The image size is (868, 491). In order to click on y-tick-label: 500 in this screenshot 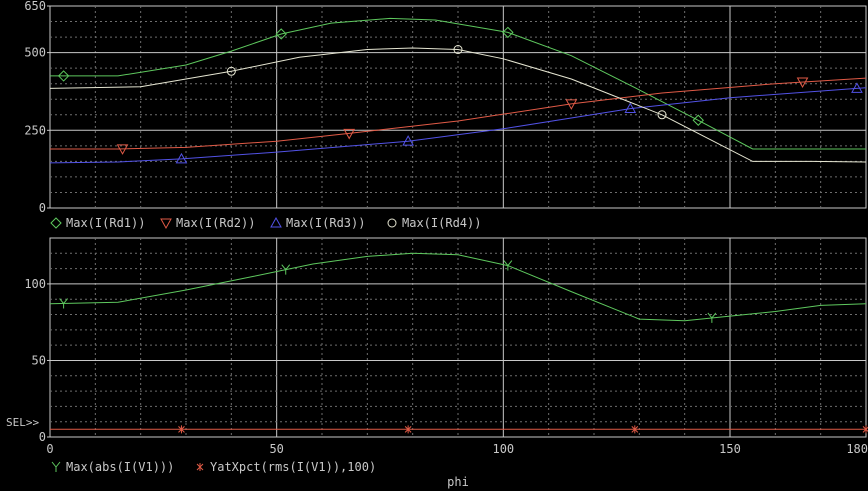, I will do `click(35, 53)`.